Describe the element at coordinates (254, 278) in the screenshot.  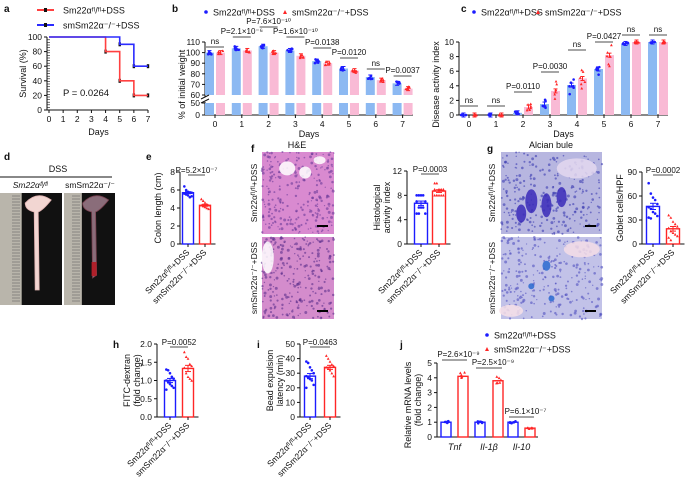
I see `he-row-label: smSm22α⁻/⁻+DSS` at that location.